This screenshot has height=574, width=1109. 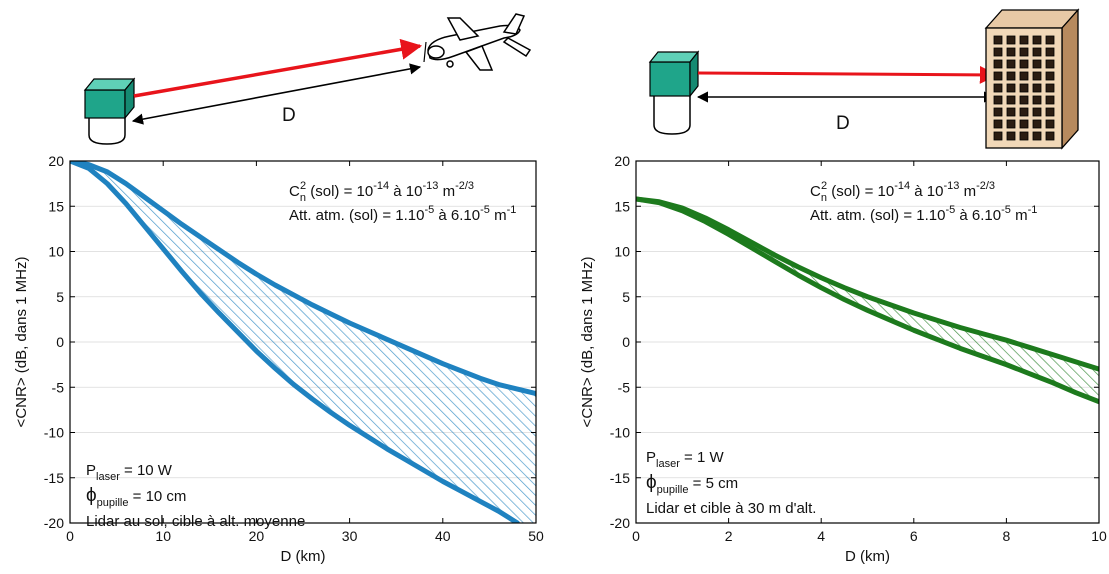 I want to click on diagram-left: D, so click(x=307, y=79).